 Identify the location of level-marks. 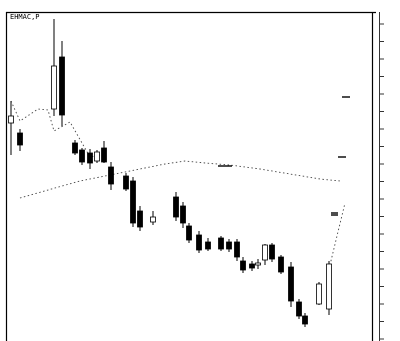
(284, 156).